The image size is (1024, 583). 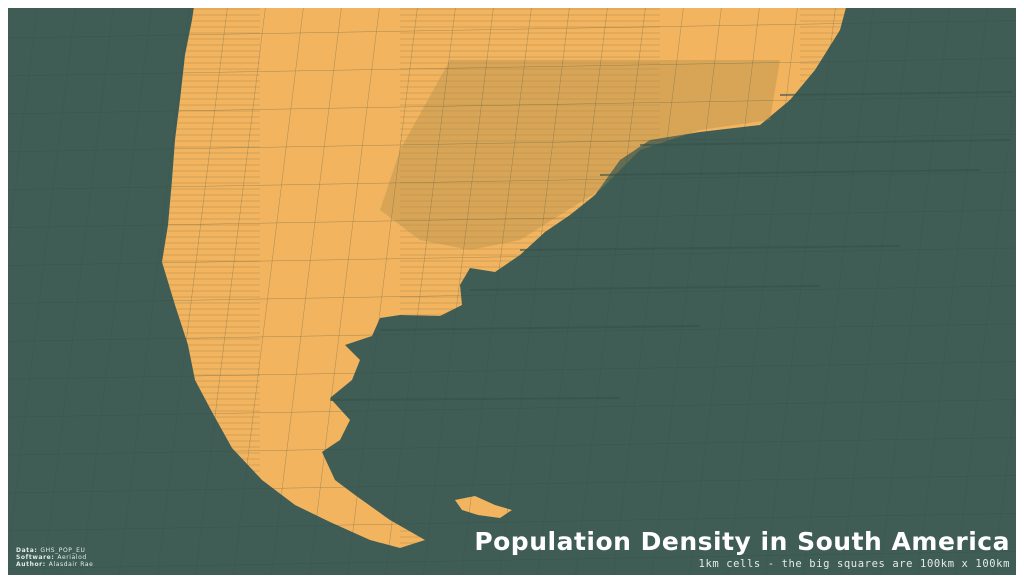 I want to click on credit-line: Software: Aerialod, so click(x=51, y=557).